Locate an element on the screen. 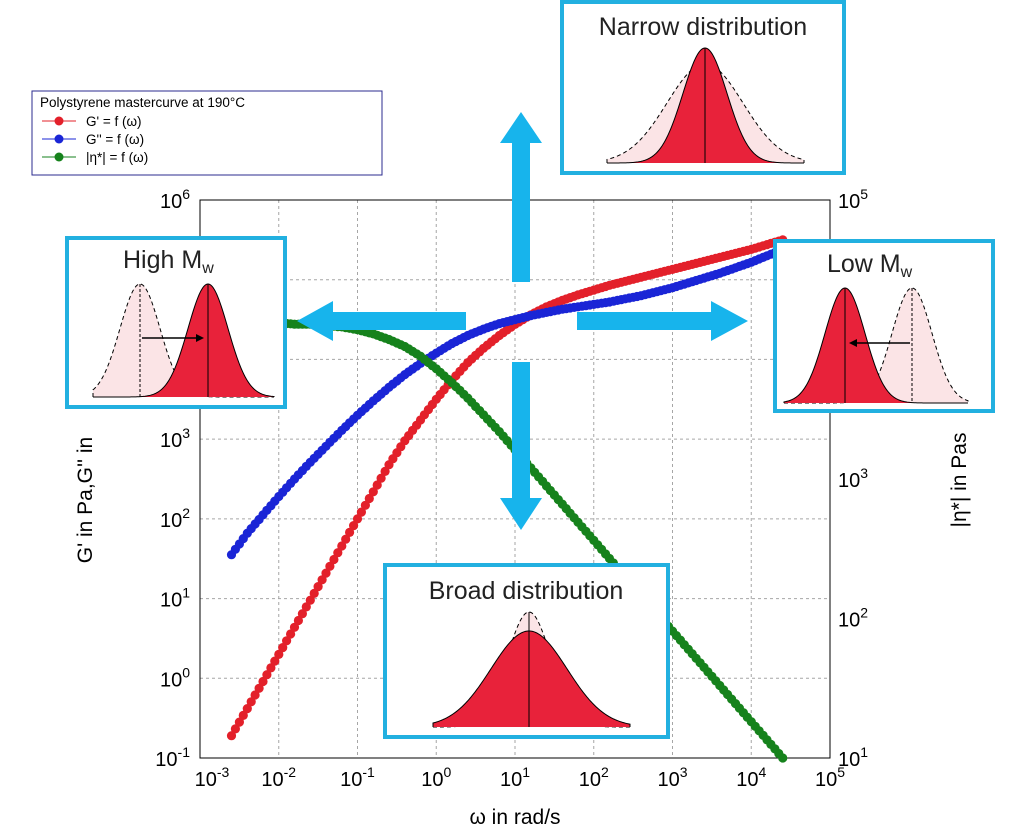 This screenshot has width=1027, height=833. legend-marker-eta is located at coordinates (59, 157).